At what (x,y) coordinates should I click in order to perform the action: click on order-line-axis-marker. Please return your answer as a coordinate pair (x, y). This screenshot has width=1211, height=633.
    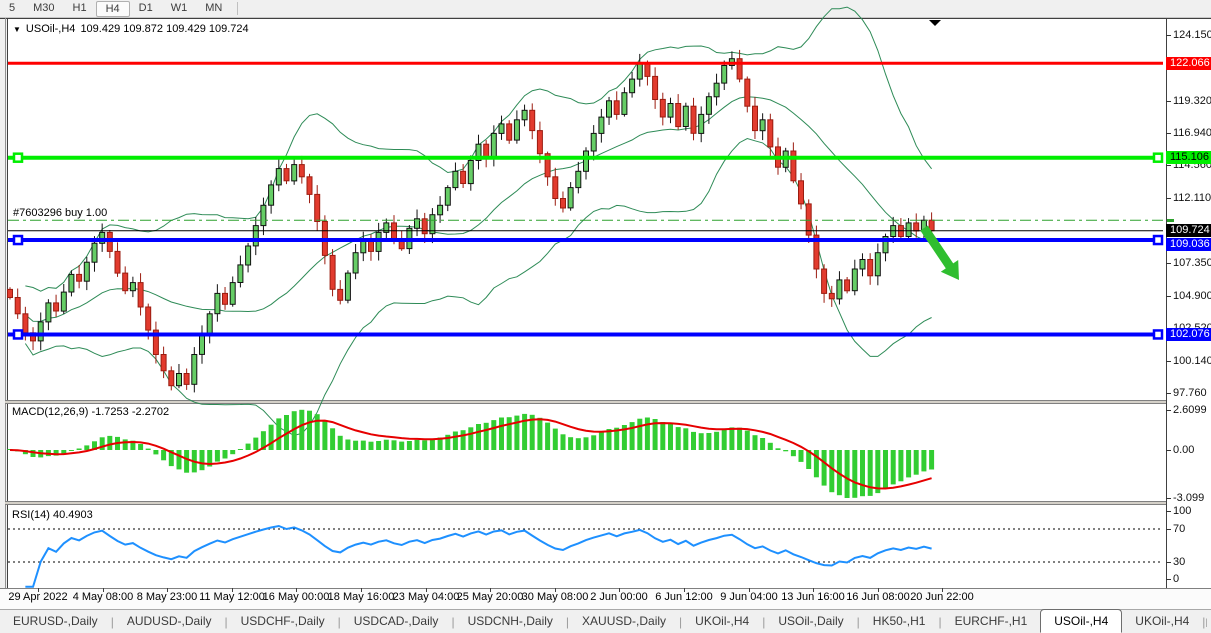
    Looking at the image, I should click on (1170, 220).